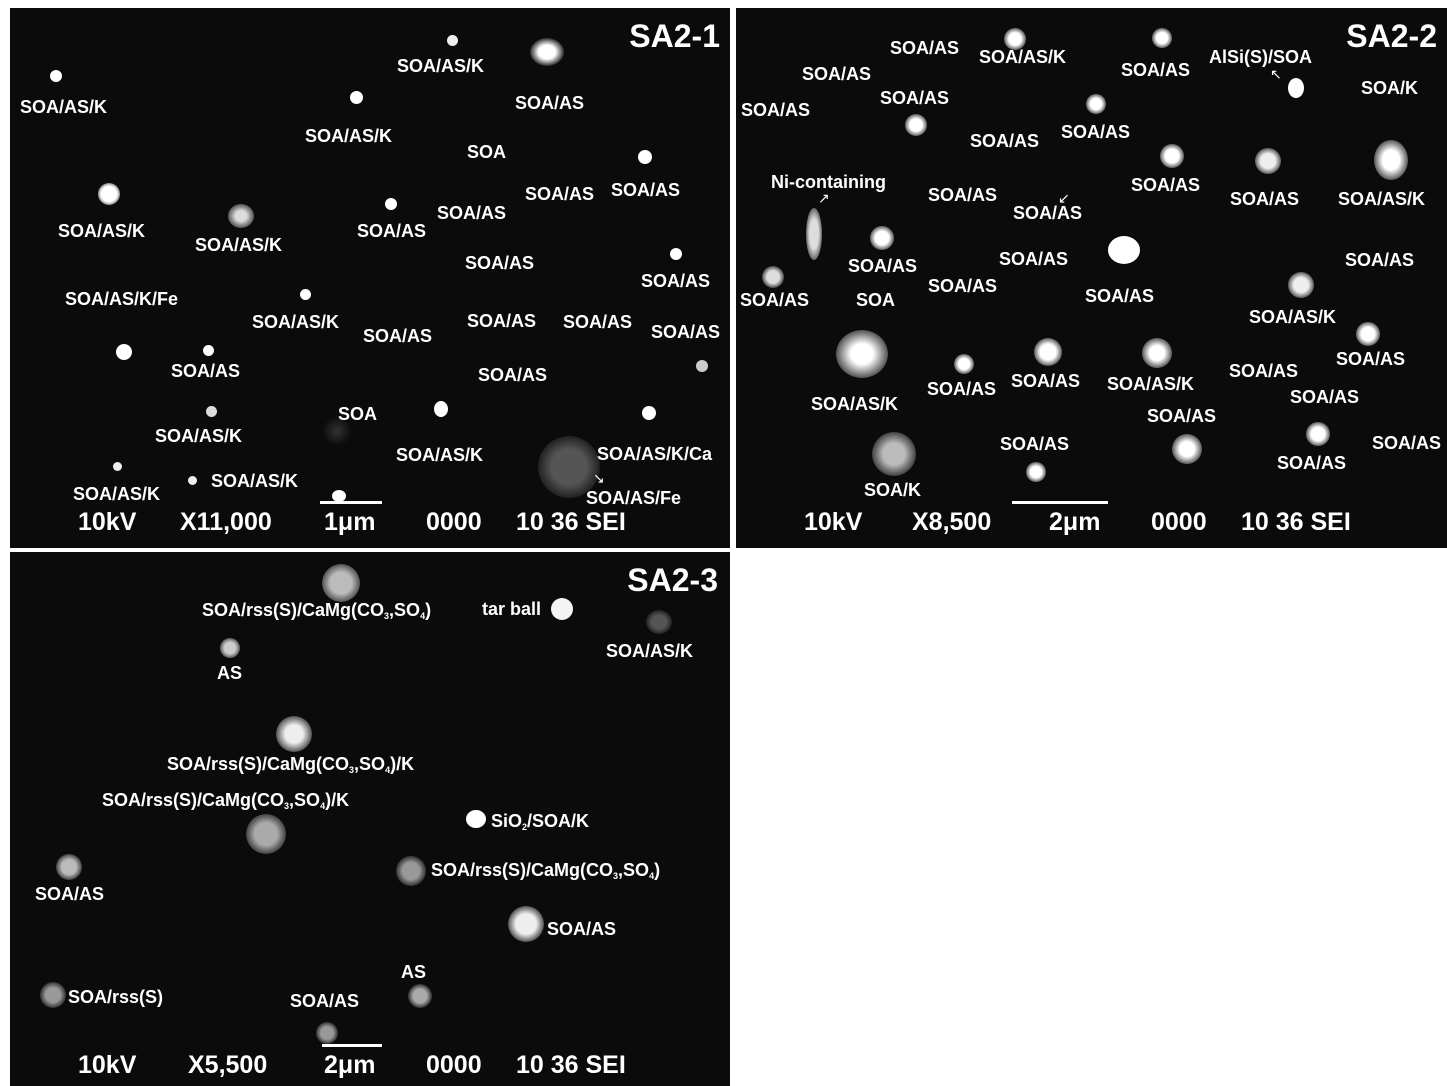 The width and height of the screenshot is (1447, 1086). Describe the element at coordinates (291, 764) in the screenshot. I see `particle-label: SOA/rss(S)/CaMg(CO3,SO4)/K` at that location.